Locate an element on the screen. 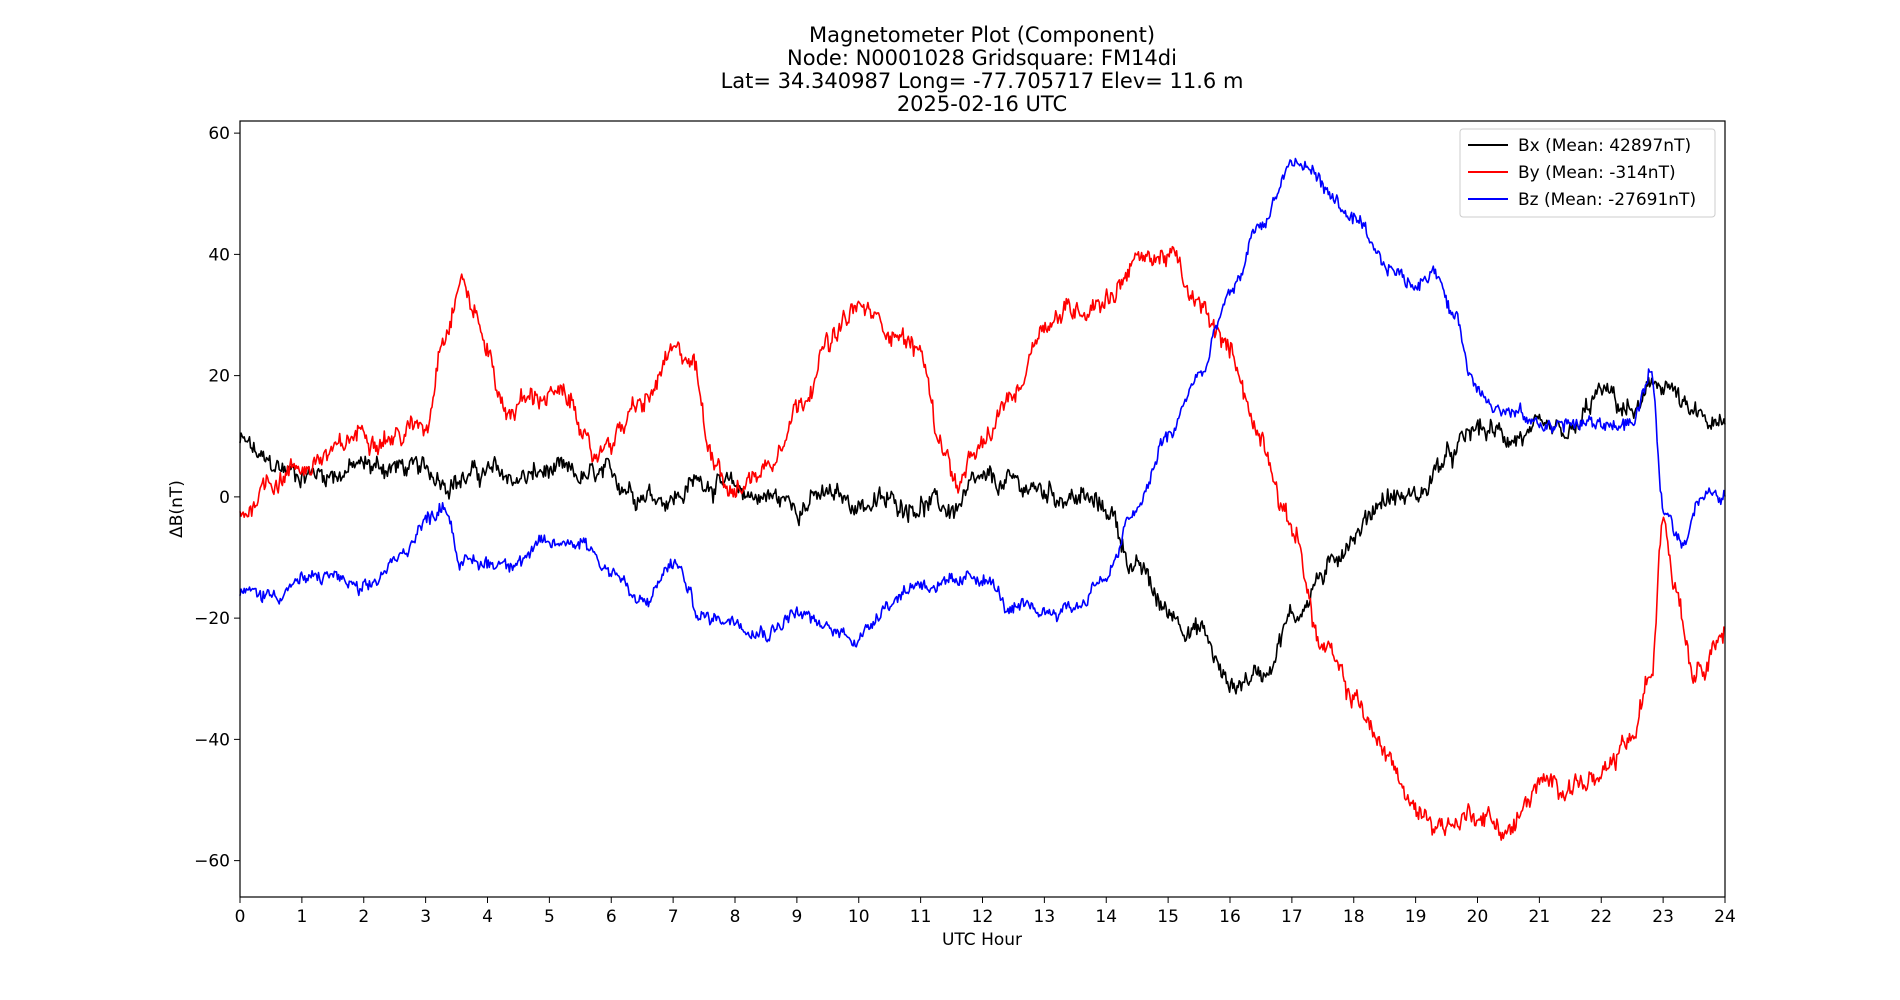 The height and width of the screenshot is (1000, 1900). x-tick-label: 10 is located at coordinates (859, 917).